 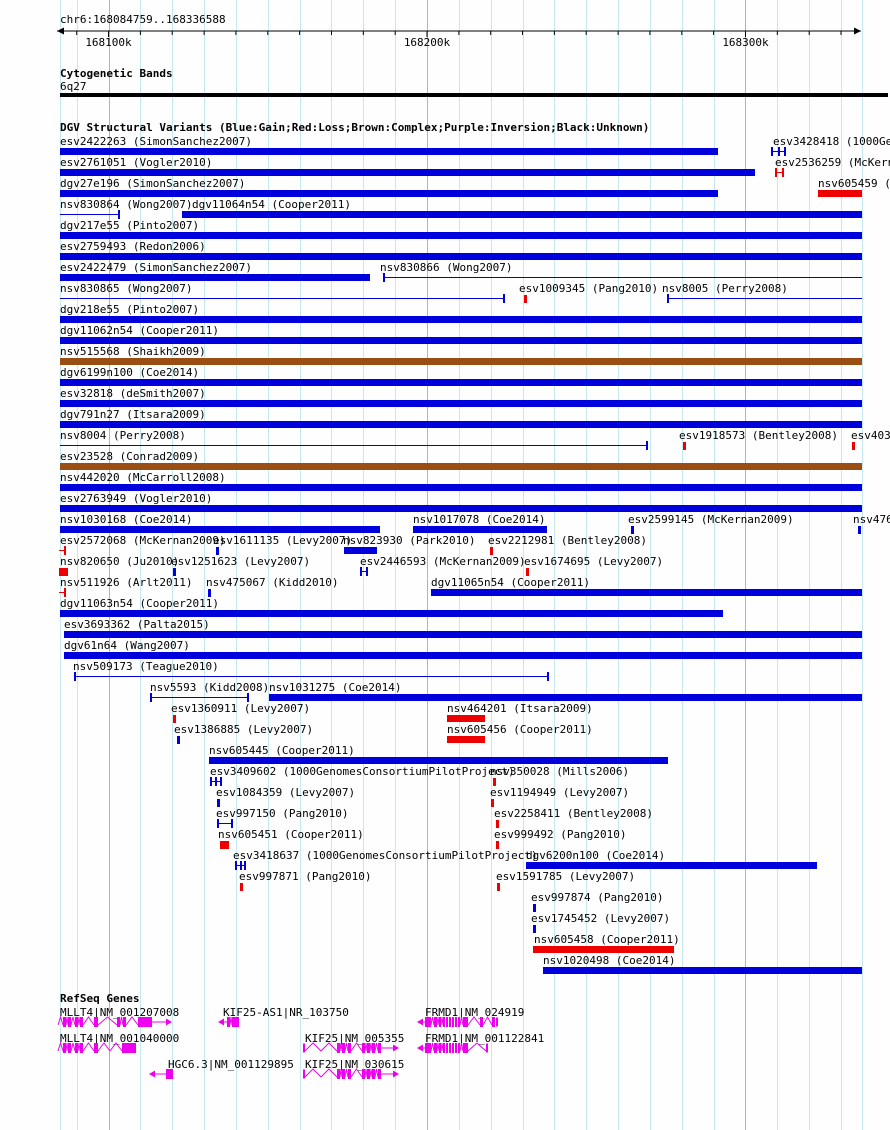 I want to click on variant-label: esv1591785 (Levy2007), so click(x=566, y=876).